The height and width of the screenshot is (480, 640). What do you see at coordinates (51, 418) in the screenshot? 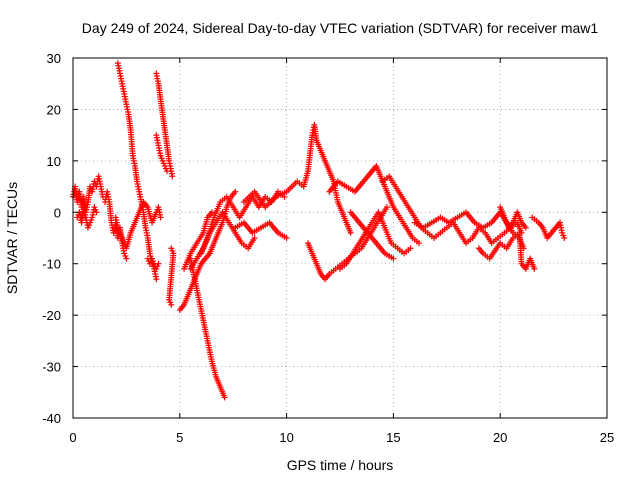
I see `y-tick-label: -40` at bounding box center [51, 418].